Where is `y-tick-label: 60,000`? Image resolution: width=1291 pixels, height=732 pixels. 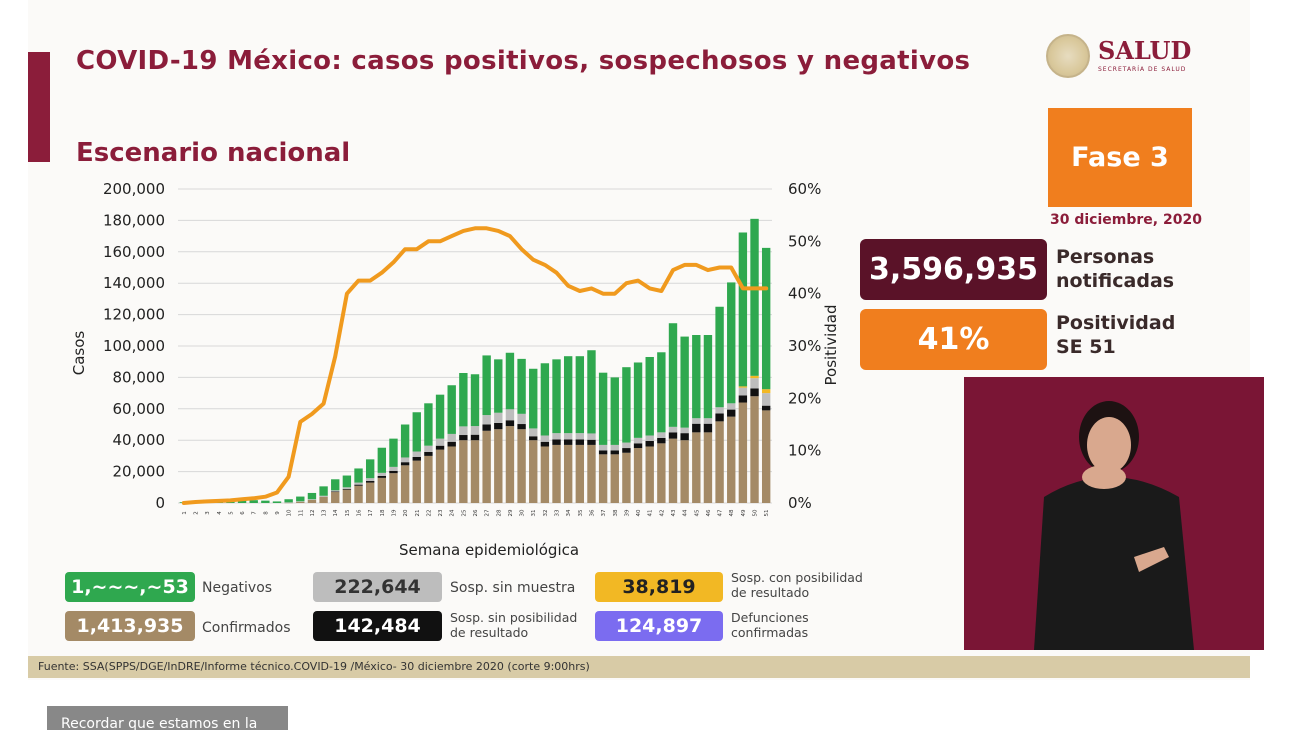 y-tick-label: 60,000 is located at coordinates (139, 409).